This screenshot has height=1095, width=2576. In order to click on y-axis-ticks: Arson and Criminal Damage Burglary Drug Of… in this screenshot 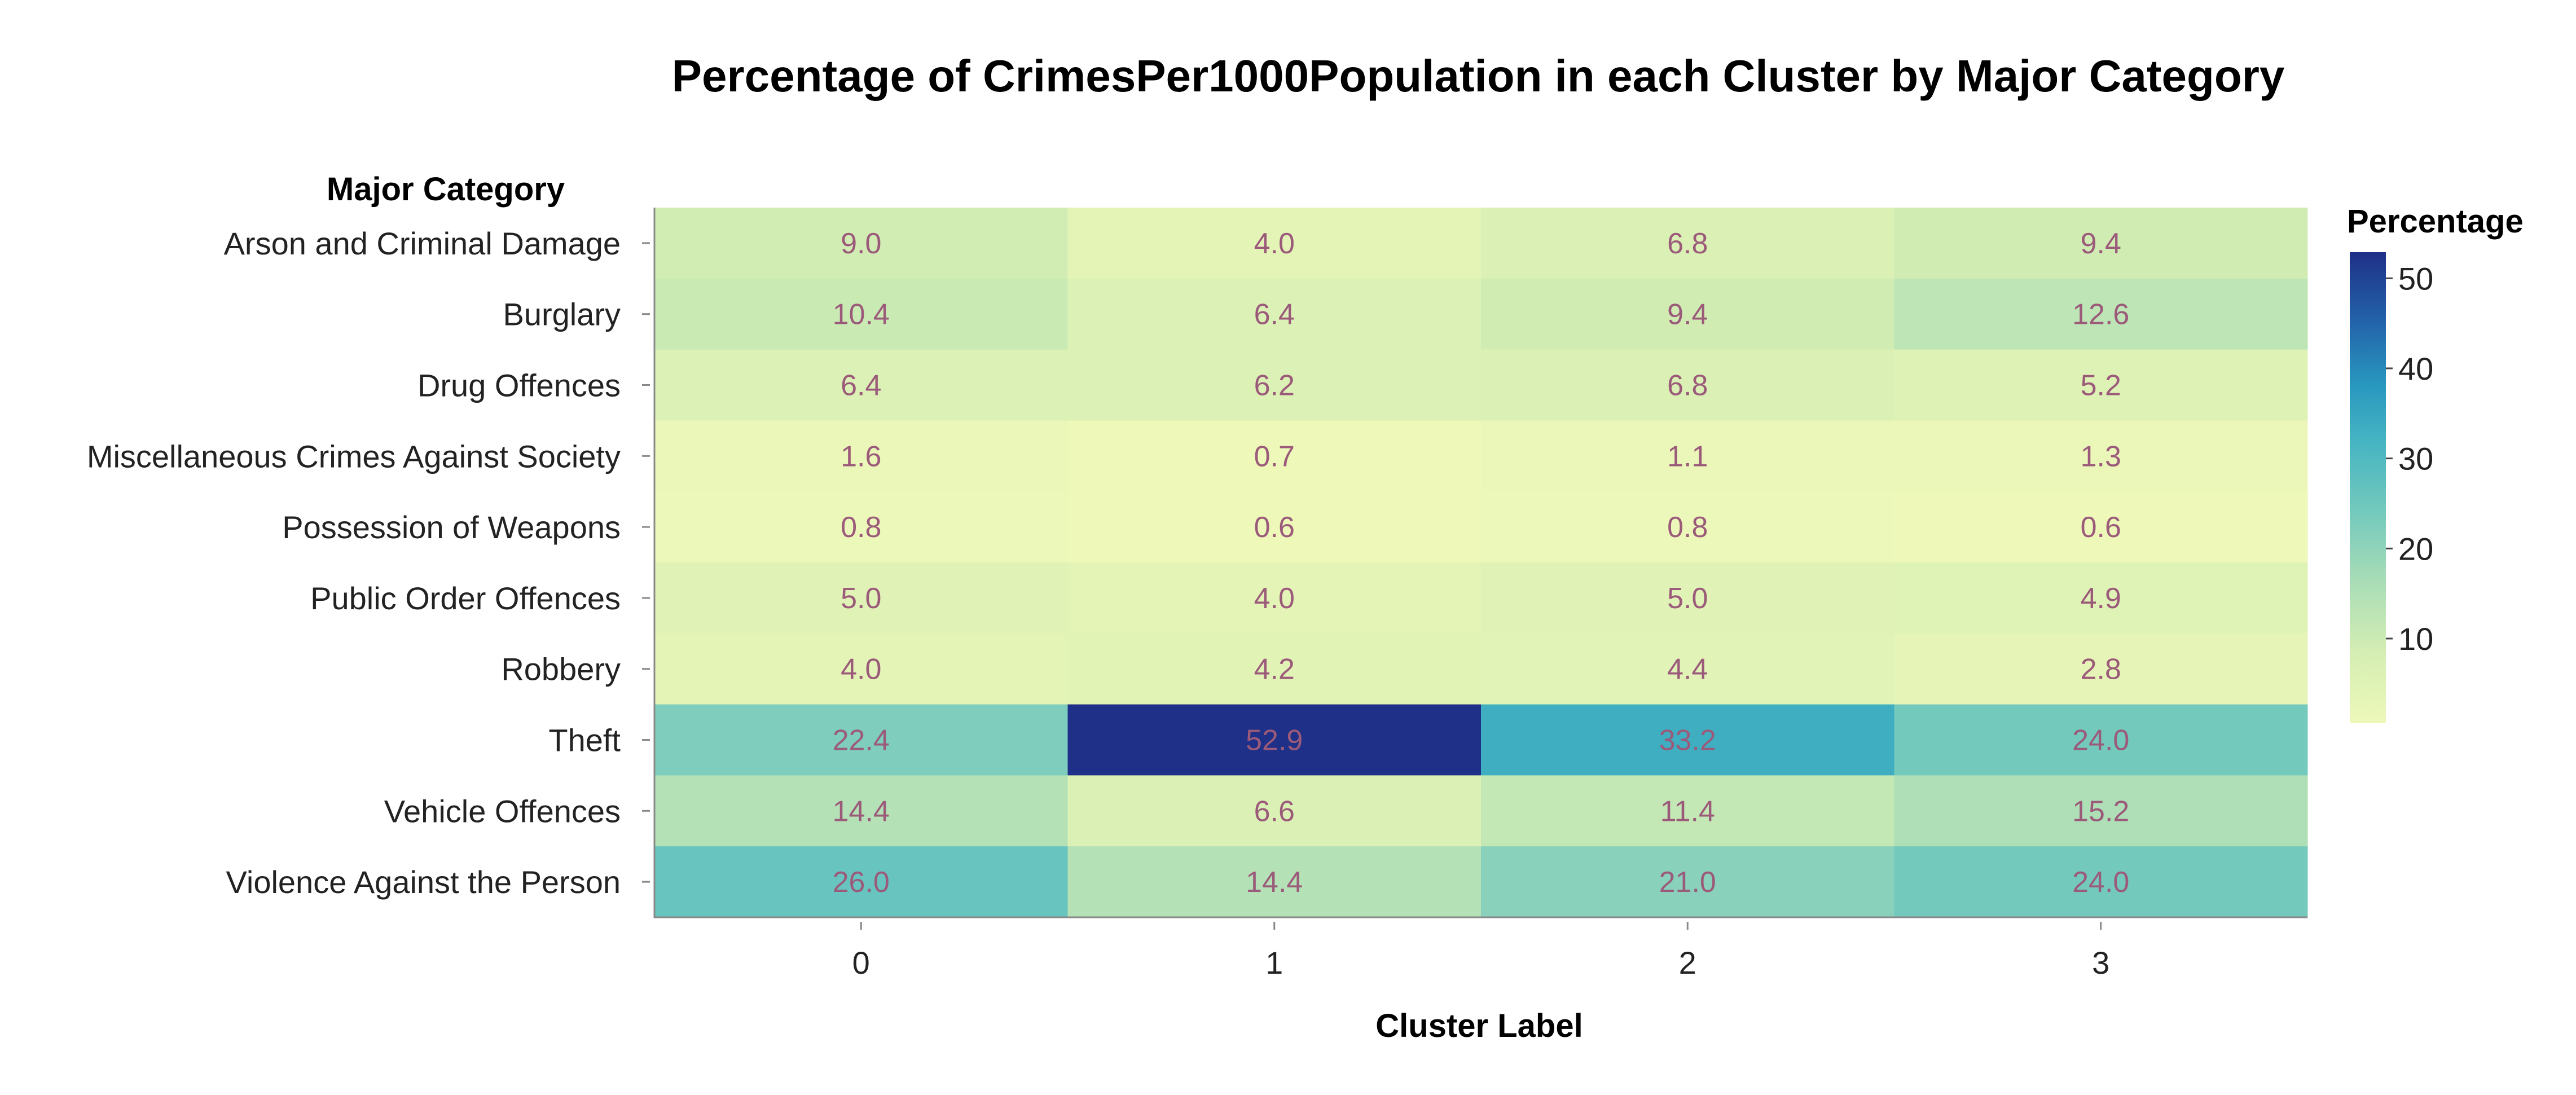, I will do `click(368, 563)`.